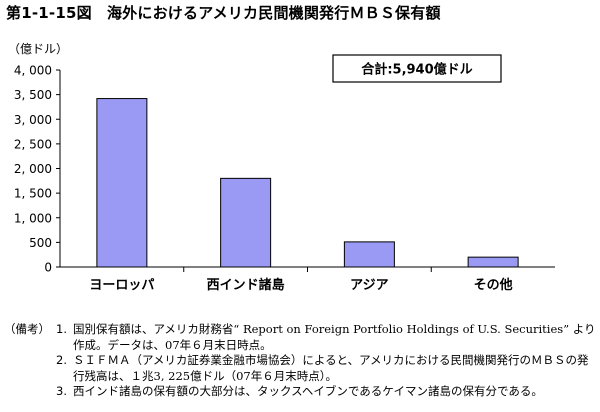  I want to click on total-annotation-box, so click(417, 68).